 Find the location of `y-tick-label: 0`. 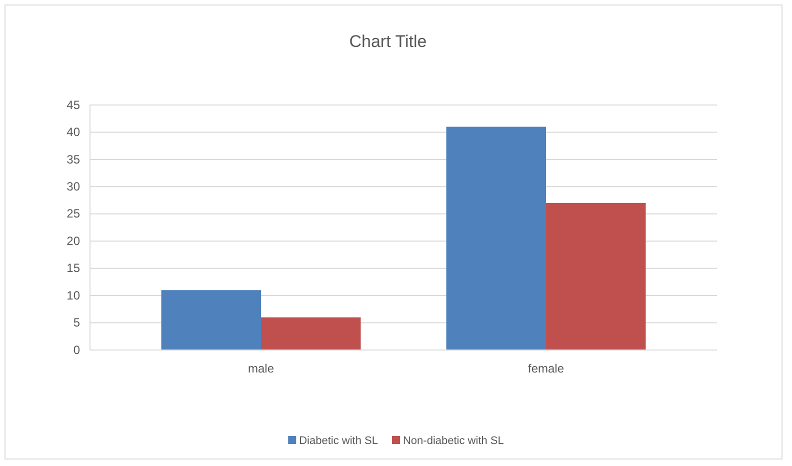

y-tick-label: 0 is located at coordinates (76, 349).